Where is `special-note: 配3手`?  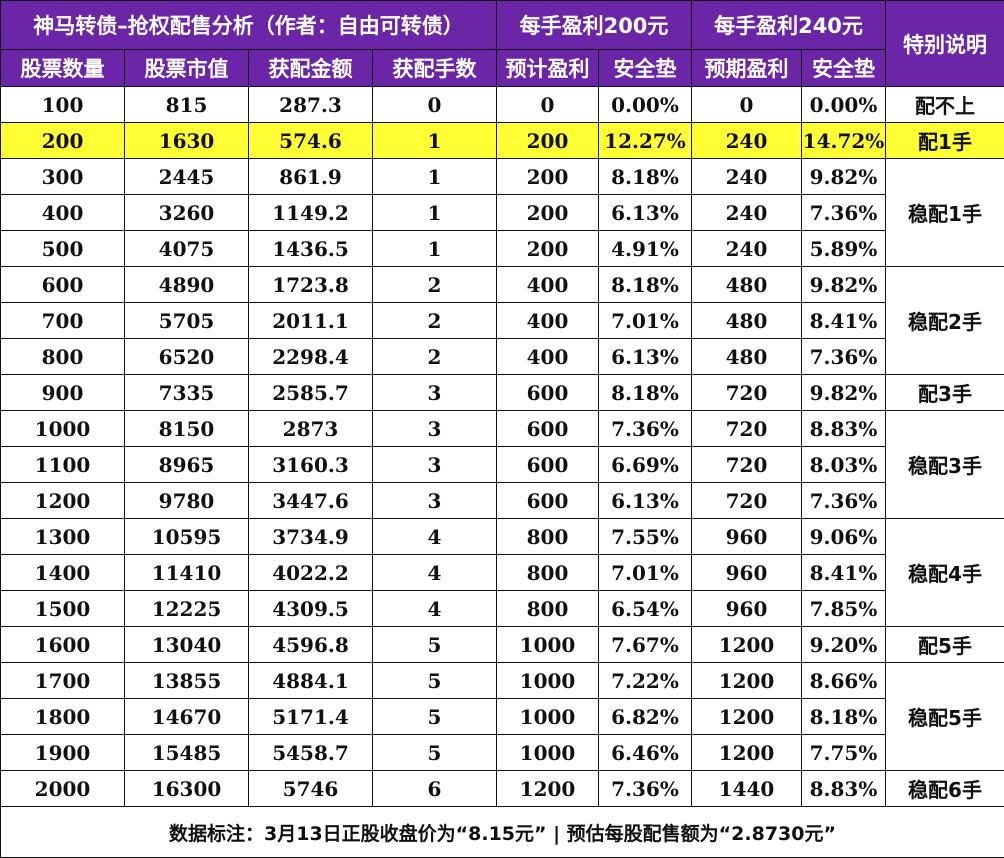 special-note: 配3手 is located at coordinates (945, 393).